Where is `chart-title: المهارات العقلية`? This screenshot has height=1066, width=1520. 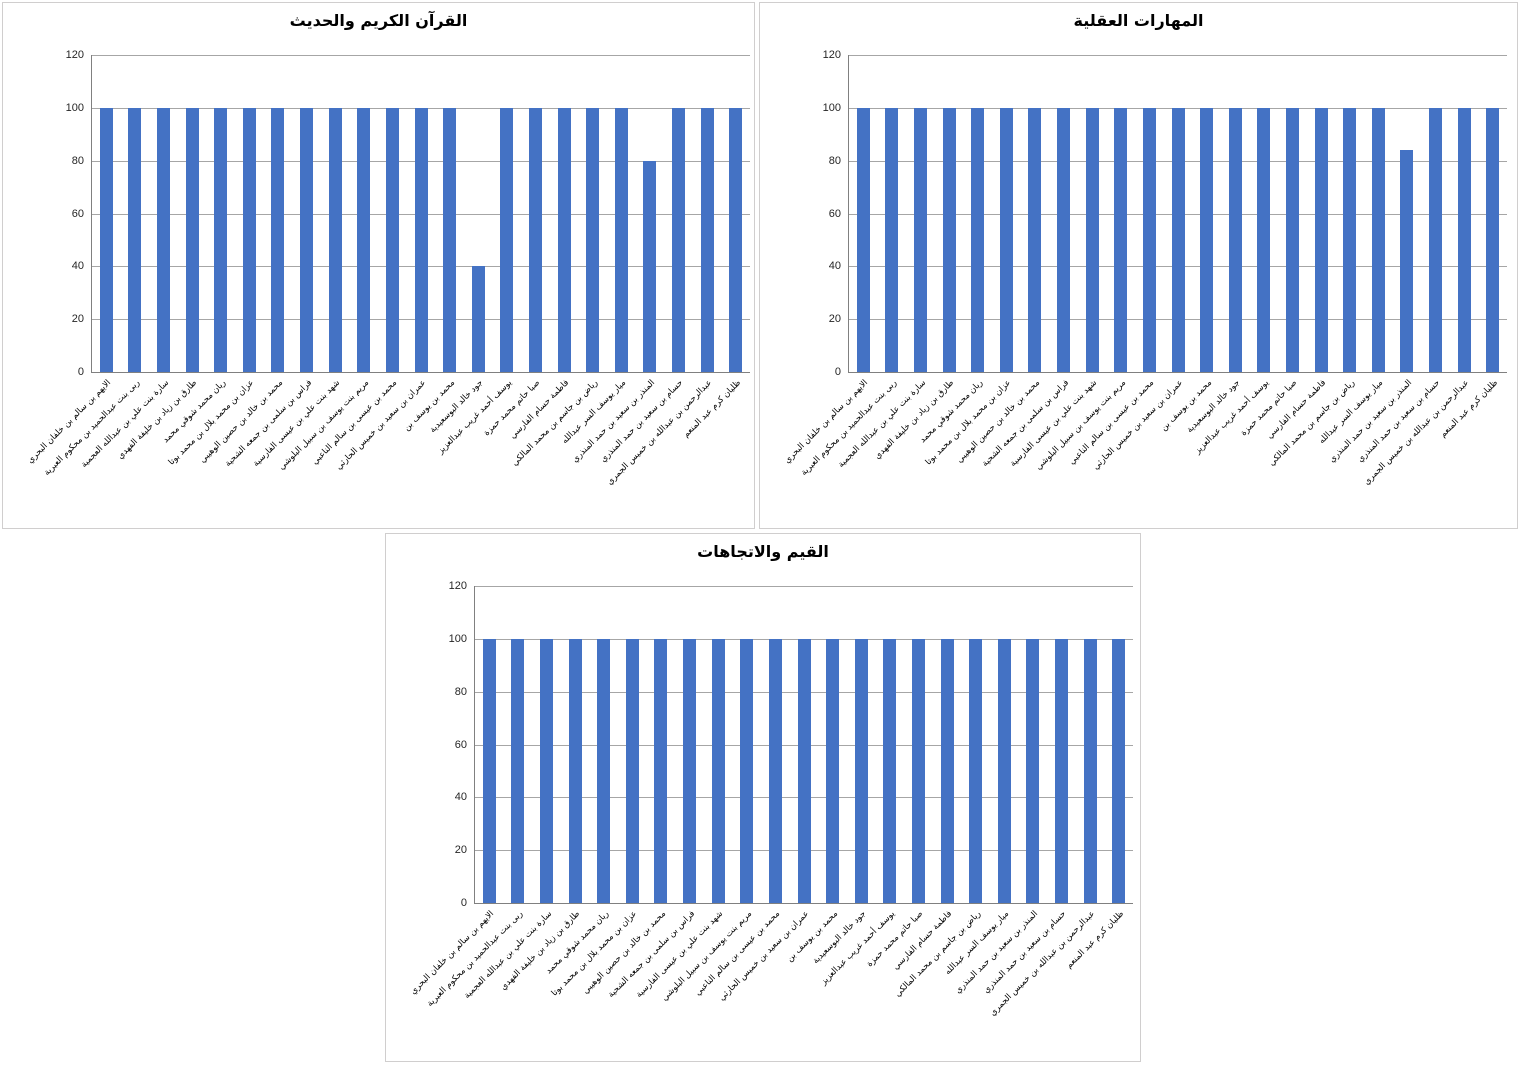 chart-title: المهارات العقلية is located at coordinates (1138, 20).